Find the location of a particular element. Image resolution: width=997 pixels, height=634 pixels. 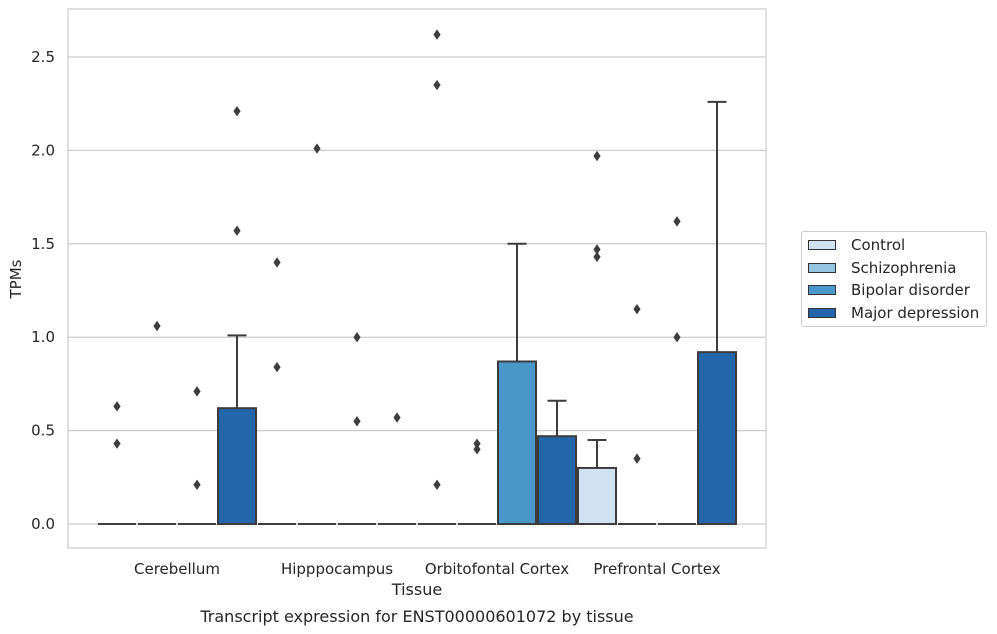

legend-label: Bipolar disorder is located at coordinates (910, 290).